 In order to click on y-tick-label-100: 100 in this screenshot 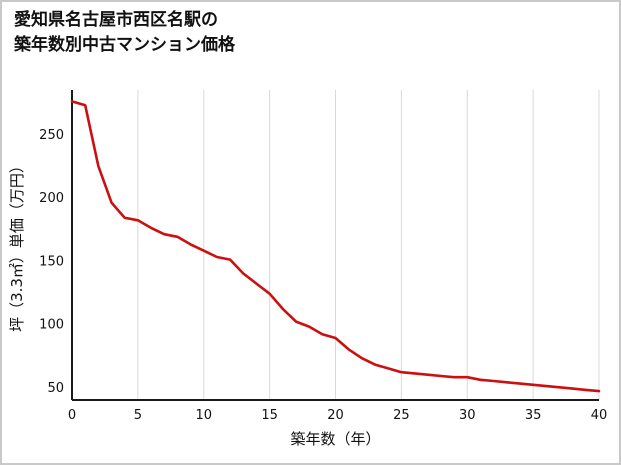, I will do `click(51, 325)`.